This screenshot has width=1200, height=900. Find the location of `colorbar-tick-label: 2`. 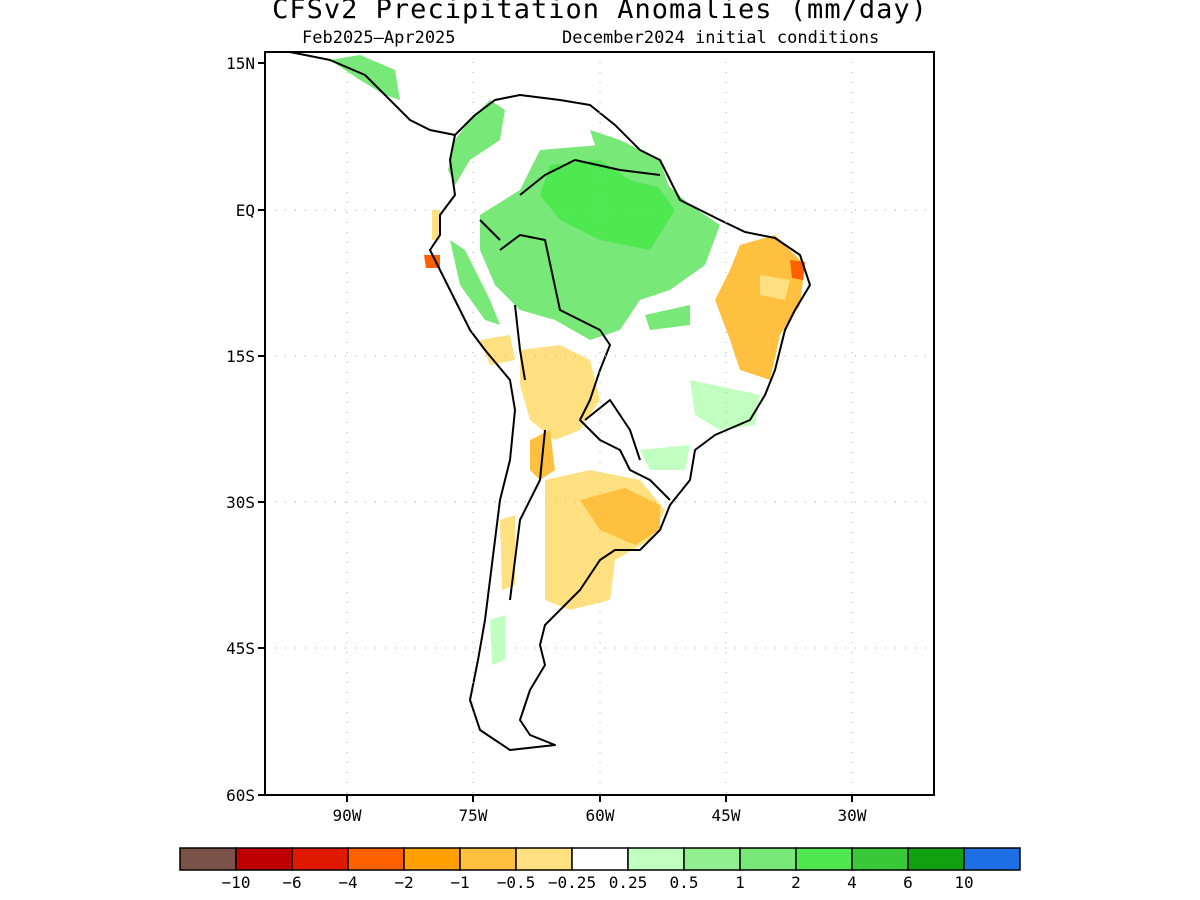

colorbar-tick-label: 2 is located at coordinates (796, 882).